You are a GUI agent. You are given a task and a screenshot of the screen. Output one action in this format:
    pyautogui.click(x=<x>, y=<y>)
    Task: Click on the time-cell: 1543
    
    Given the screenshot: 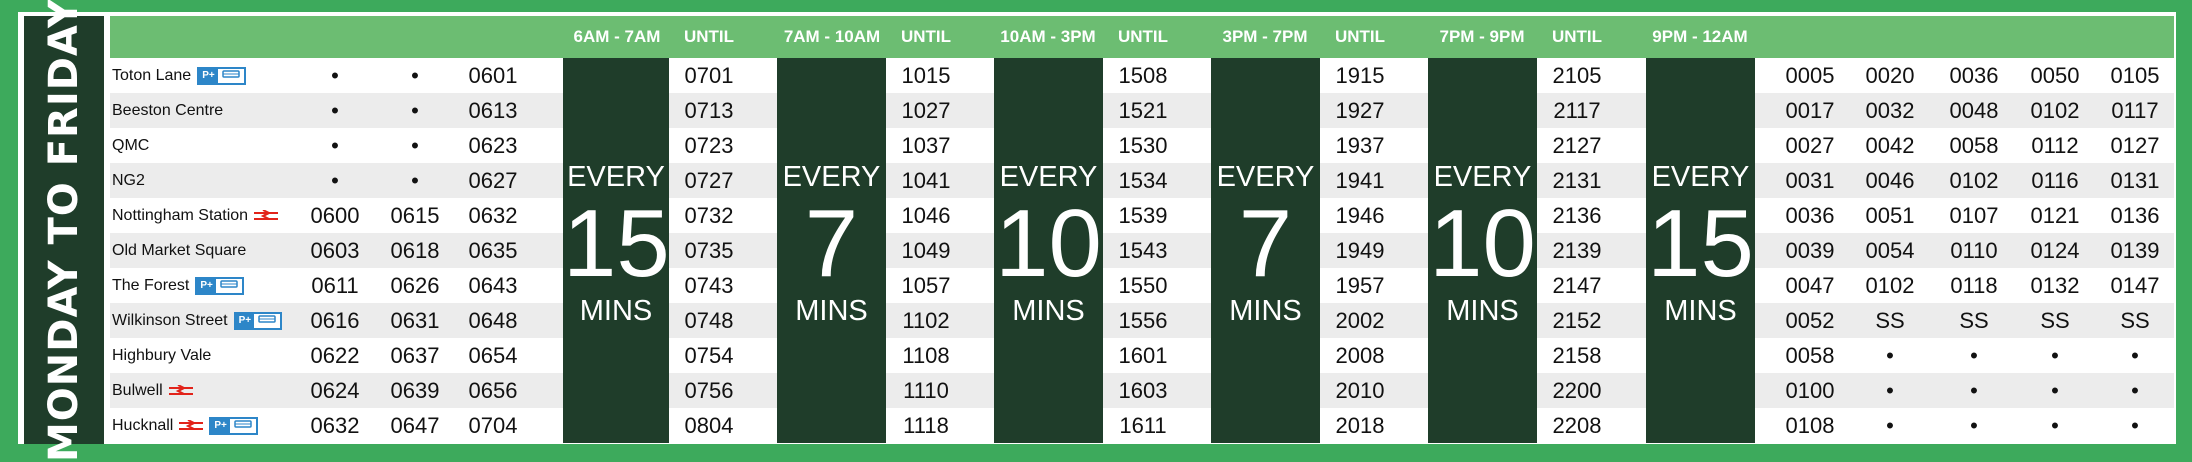 What is the action you would take?
    pyautogui.click(x=1143, y=250)
    